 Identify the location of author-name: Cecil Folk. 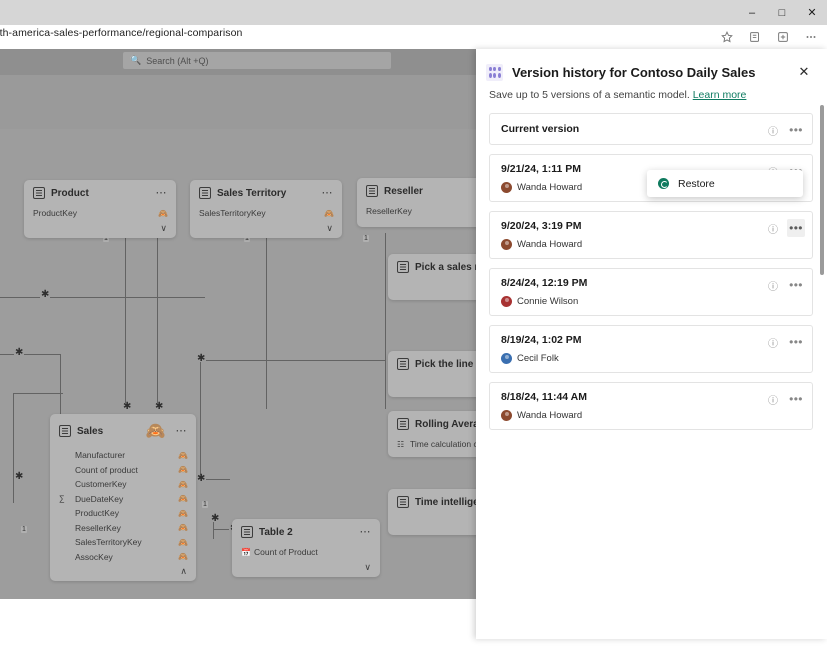
(538, 358).